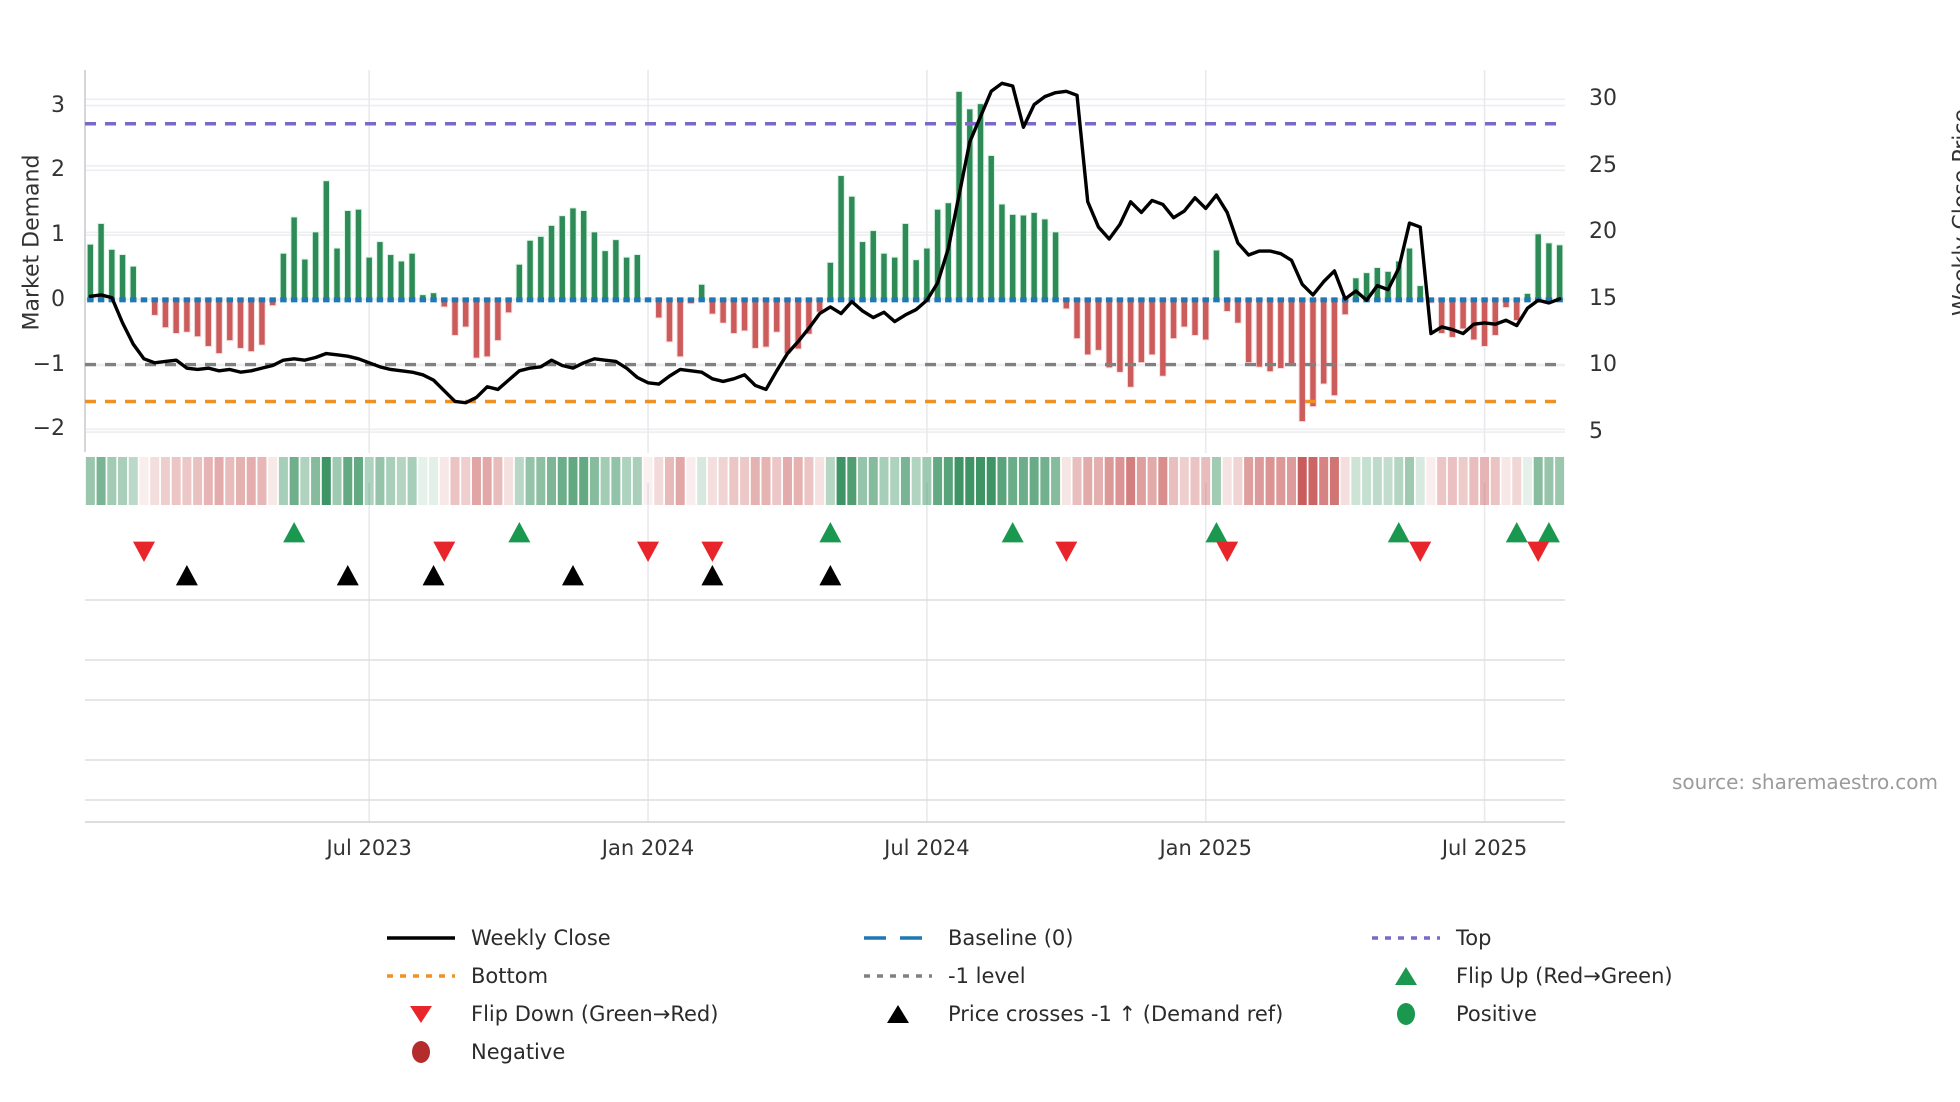  What do you see at coordinates (58, 170) in the screenshot?
I see `y-axis-left-tick: 2` at bounding box center [58, 170].